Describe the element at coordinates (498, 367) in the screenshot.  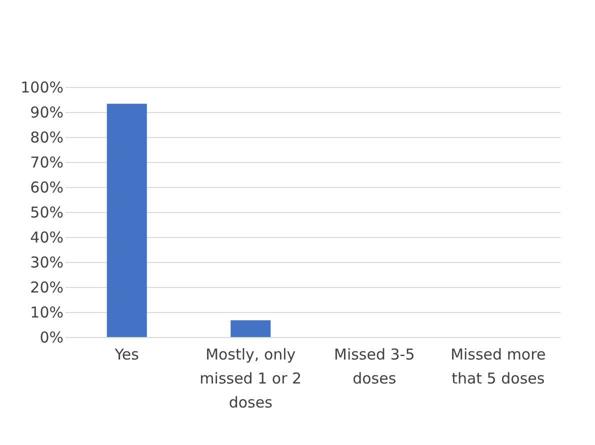
I see `x-tick-label: Missed more that 5 doses` at that location.